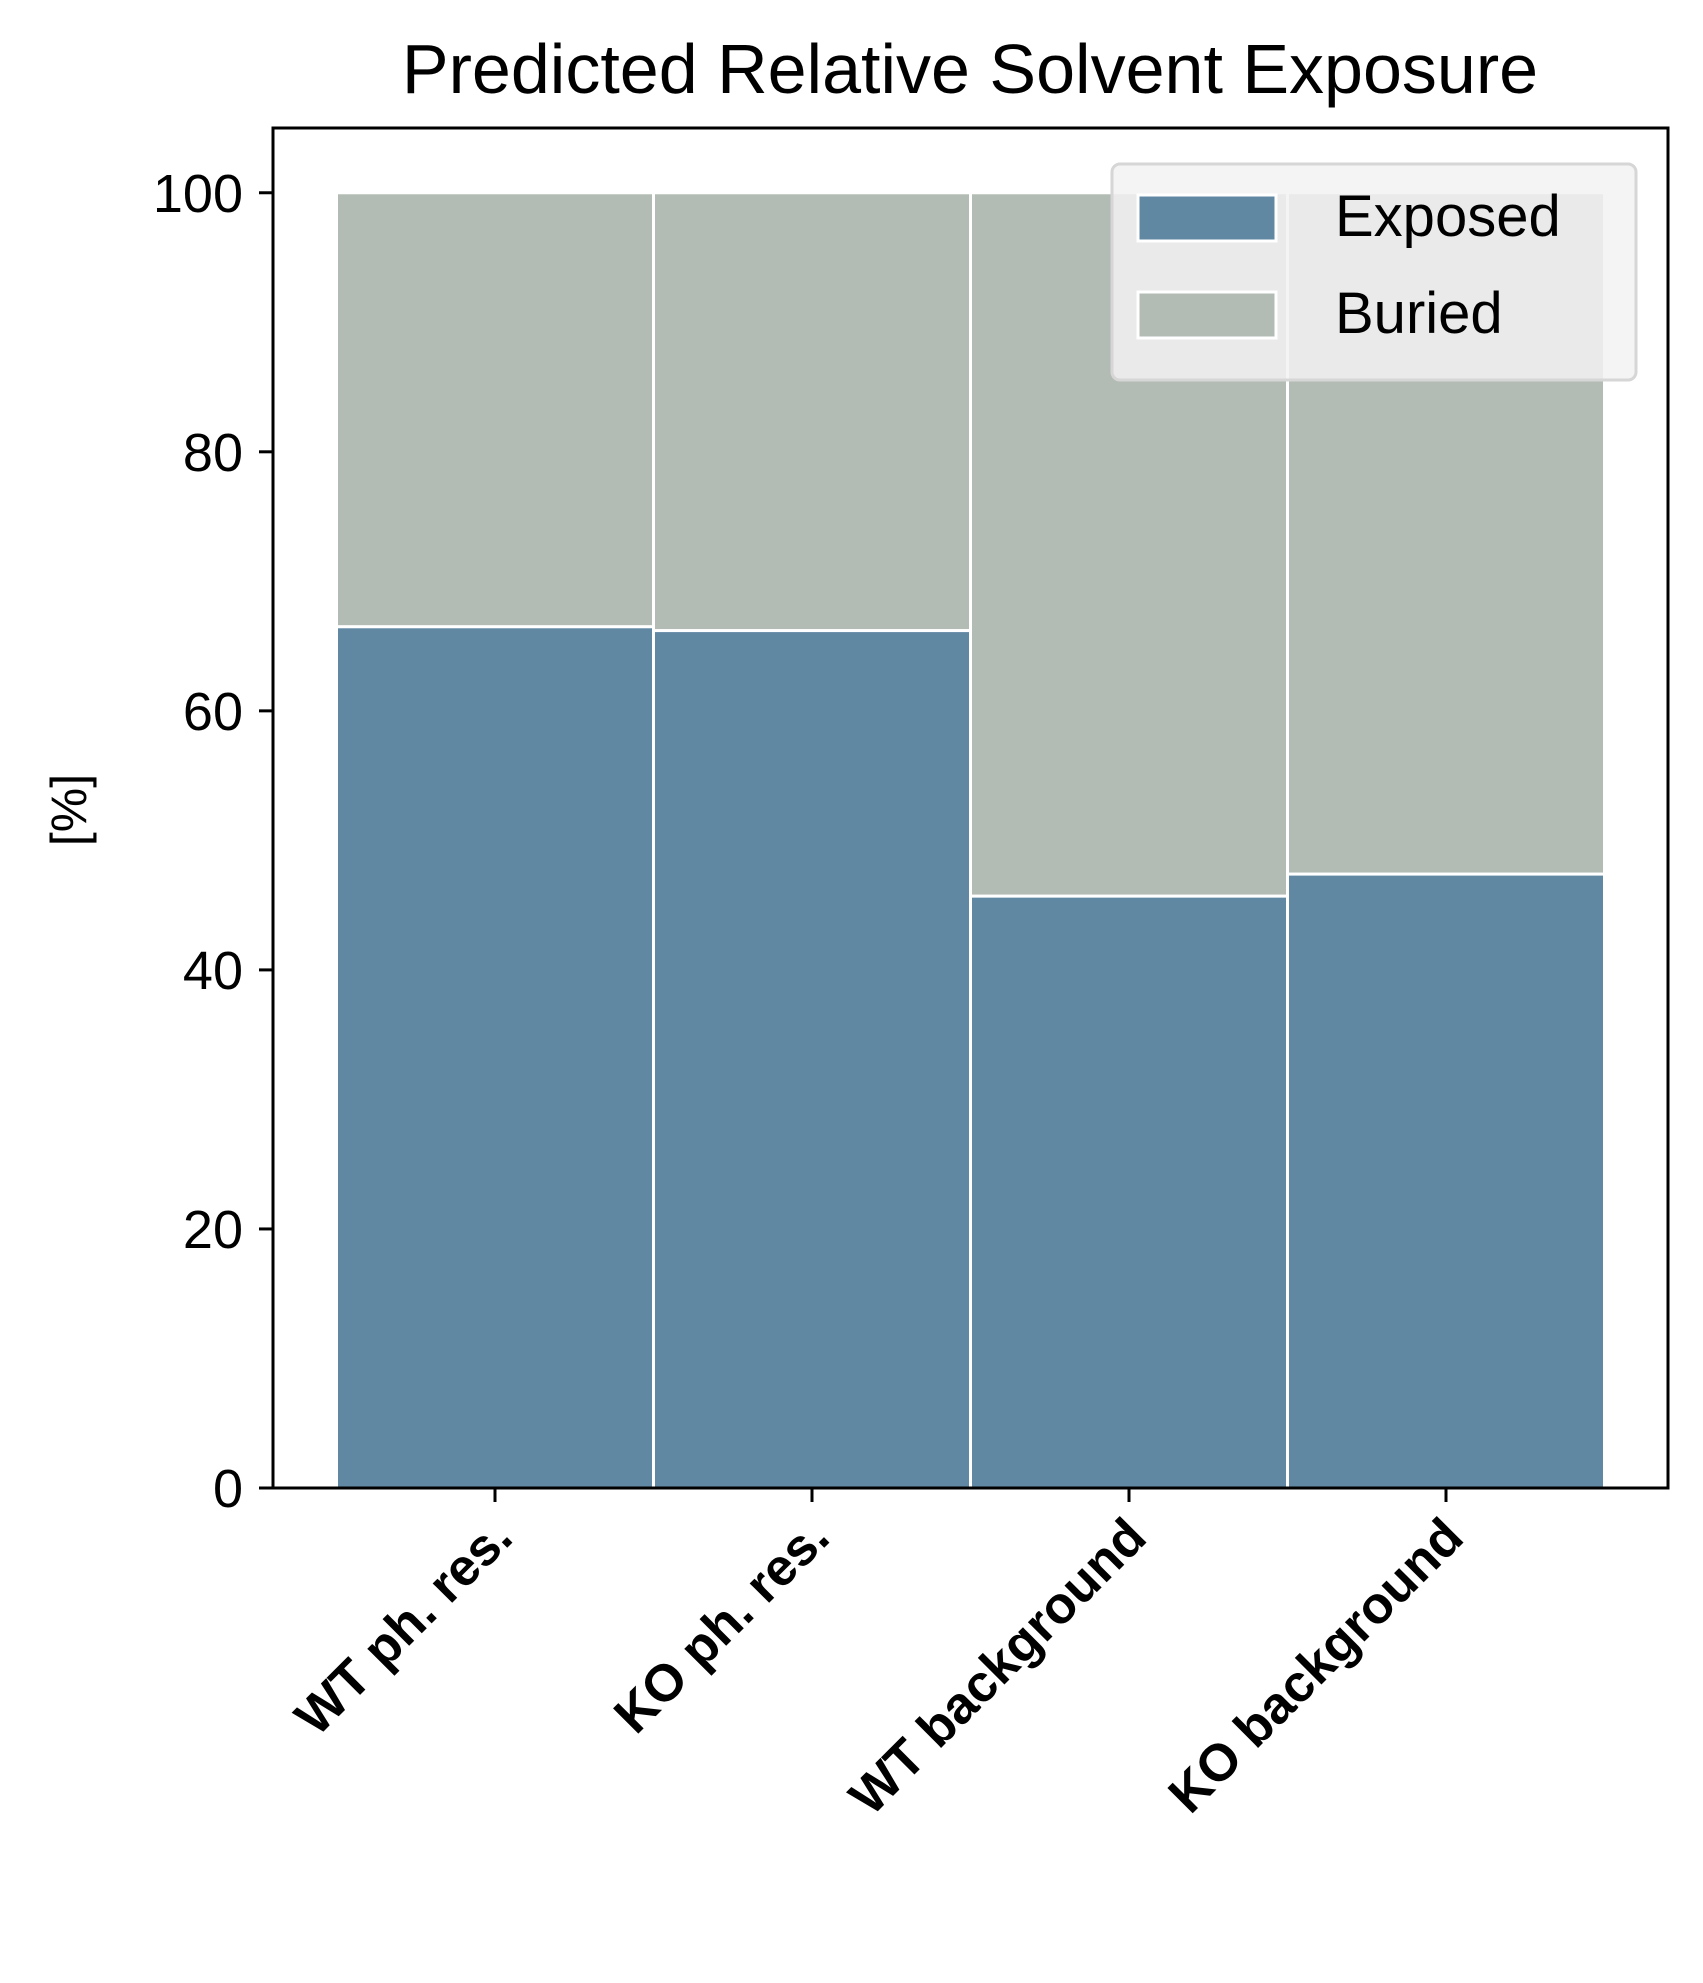  What do you see at coordinates (1207, 218) in the screenshot?
I see `legend-swatch-exposed` at bounding box center [1207, 218].